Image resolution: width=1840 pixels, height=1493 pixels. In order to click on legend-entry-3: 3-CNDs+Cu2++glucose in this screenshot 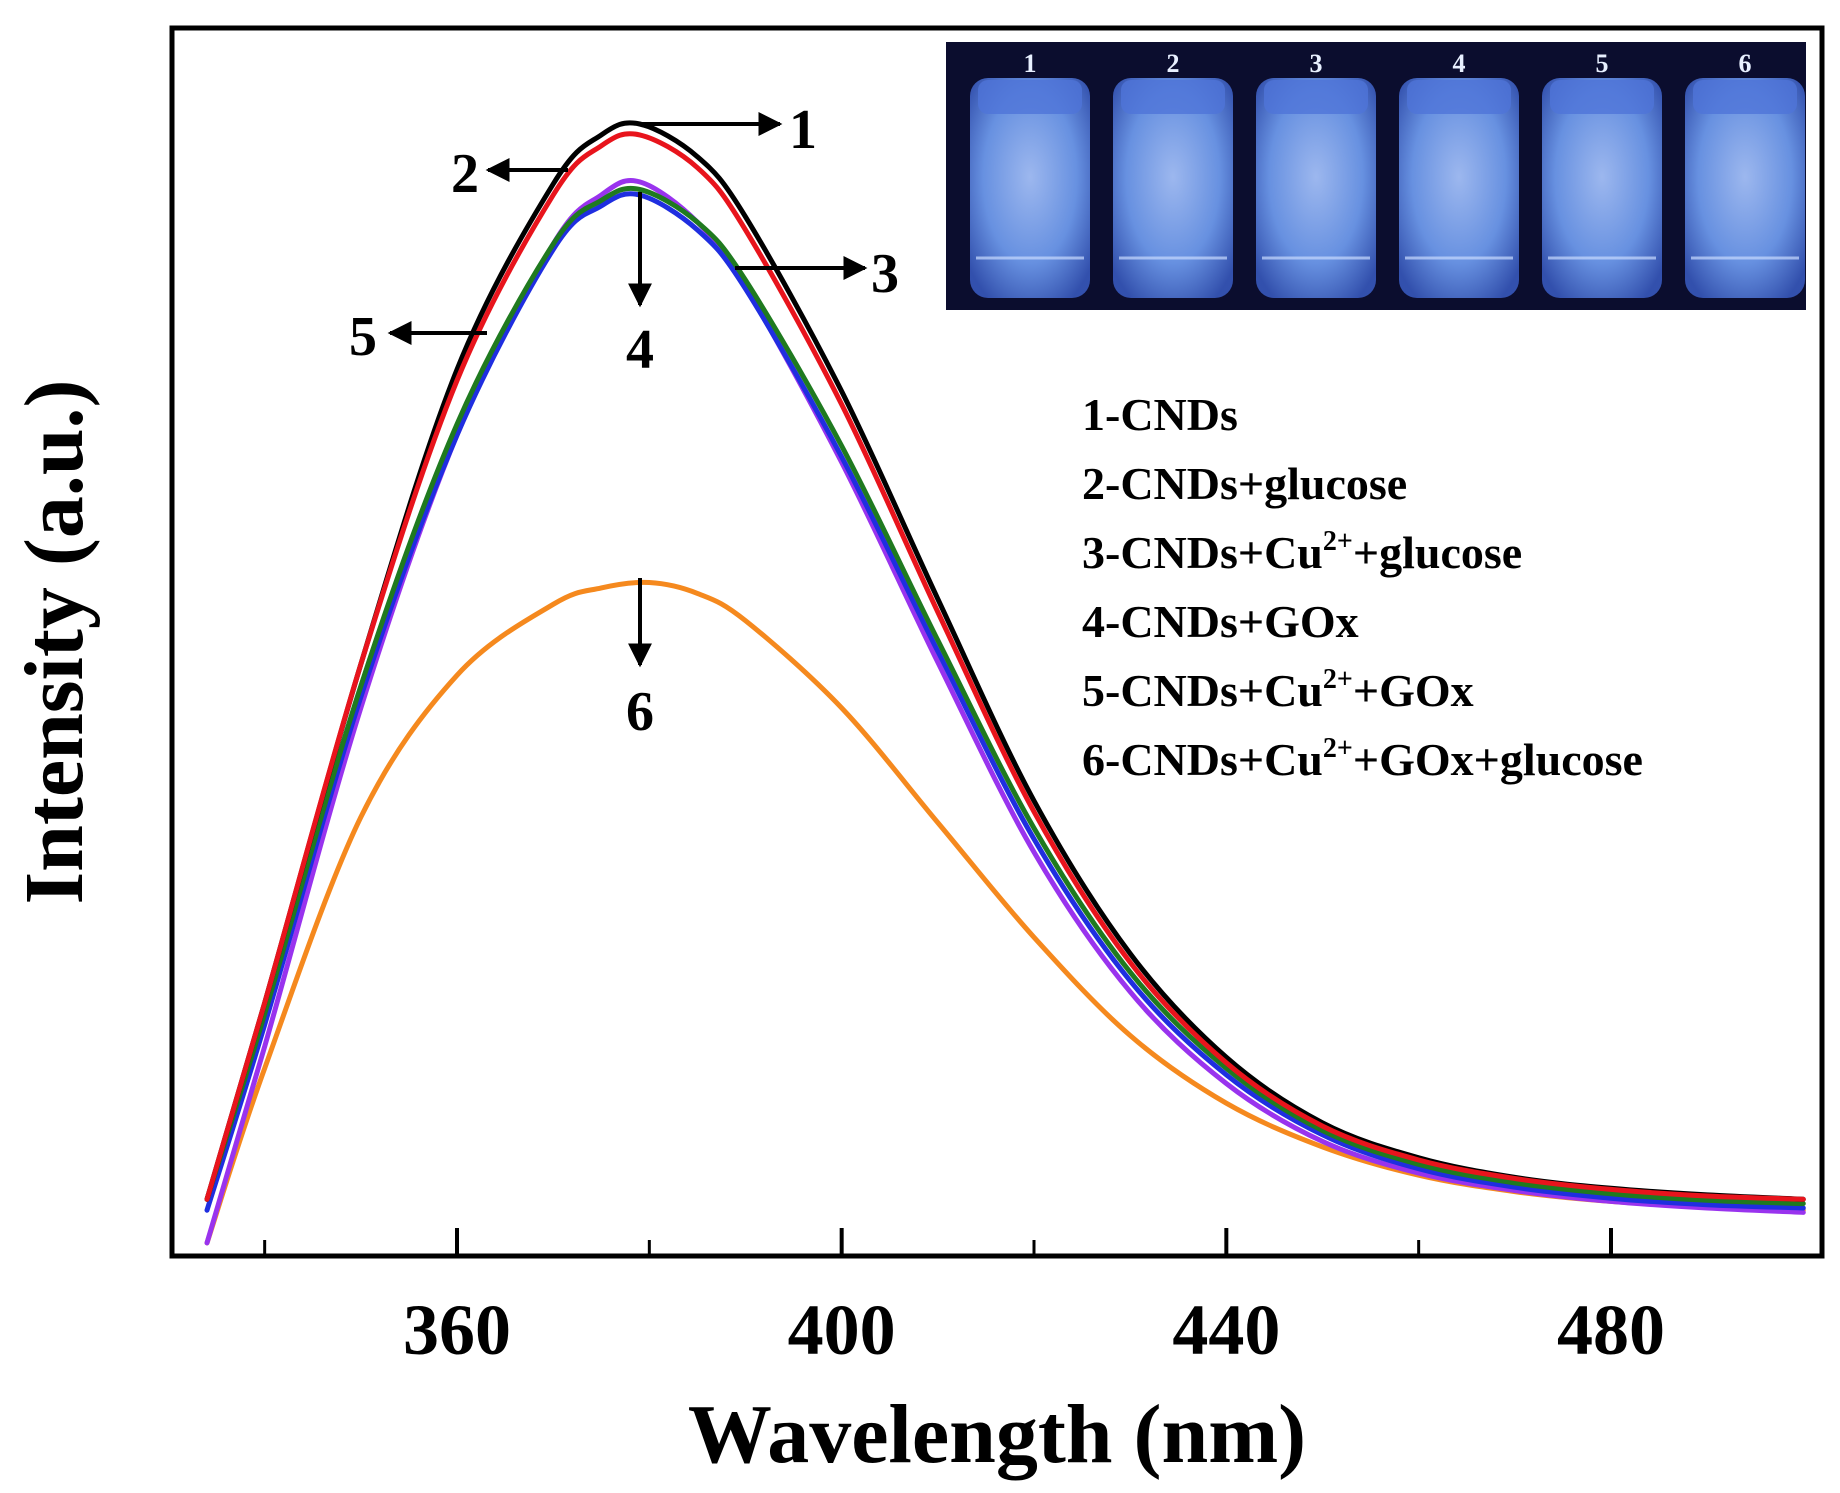, I will do `click(1302, 552)`.